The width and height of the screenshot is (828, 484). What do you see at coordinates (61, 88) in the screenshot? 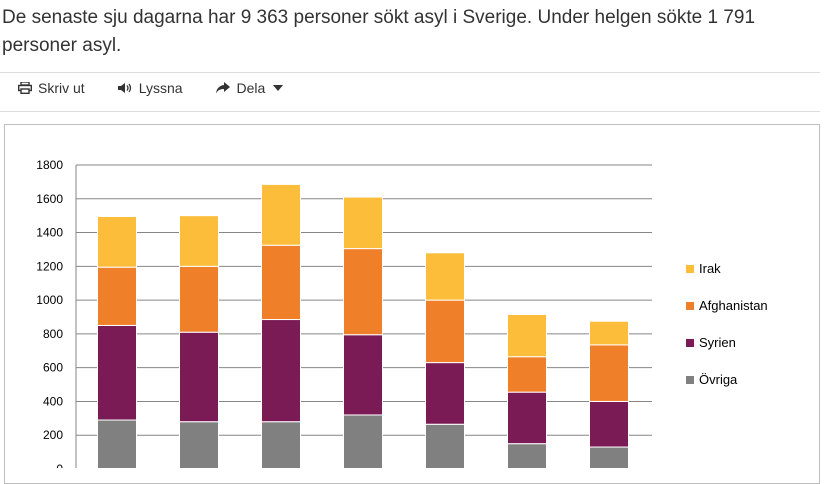
I see `print-label: Skriv ut` at bounding box center [61, 88].